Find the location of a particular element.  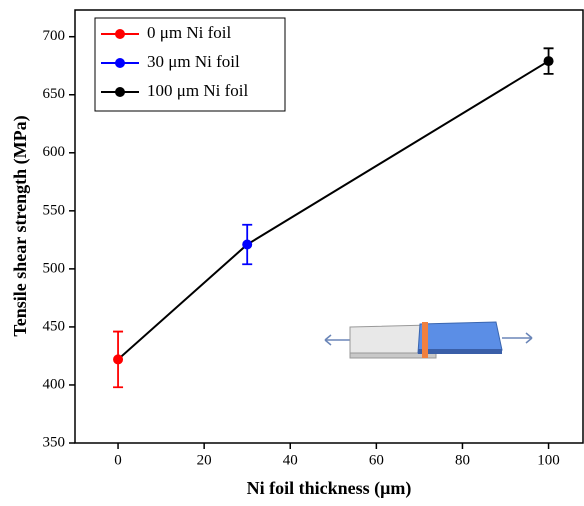

x-axis-label: Ni foil thickness (μm) is located at coordinates (329, 488).